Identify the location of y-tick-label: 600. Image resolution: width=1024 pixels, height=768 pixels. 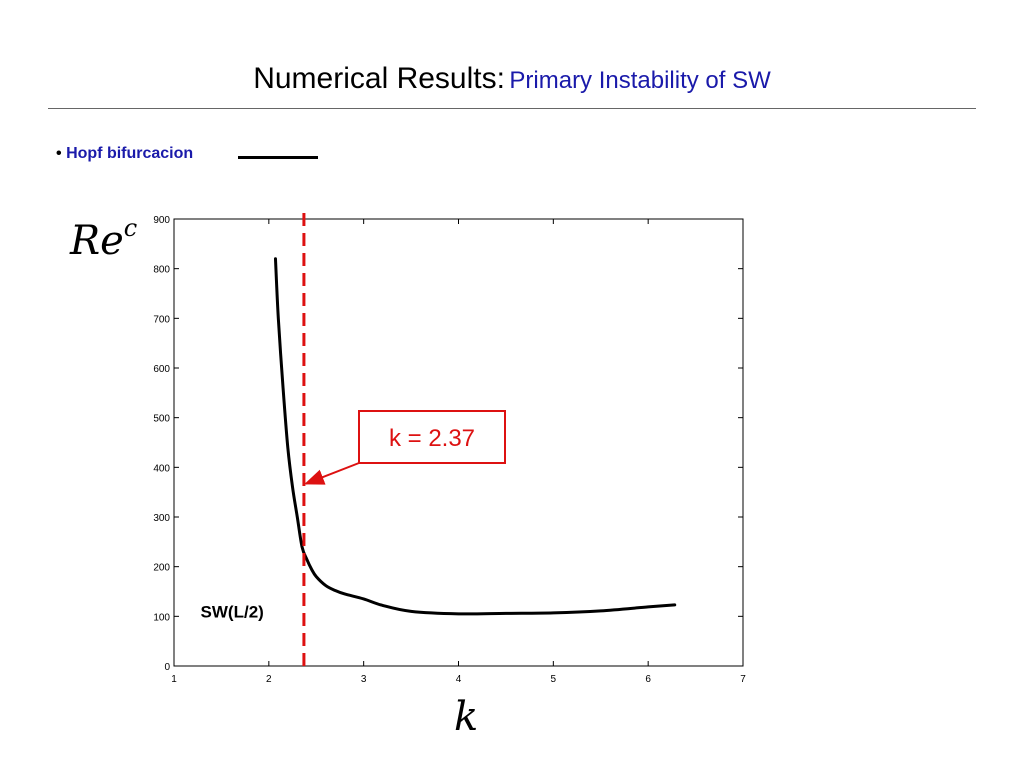
(161, 369).